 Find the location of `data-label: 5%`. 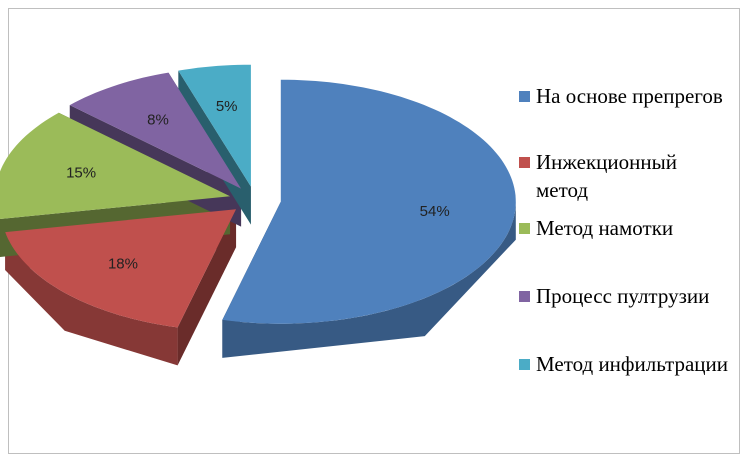

data-label: 5% is located at coordinates (227, 106).